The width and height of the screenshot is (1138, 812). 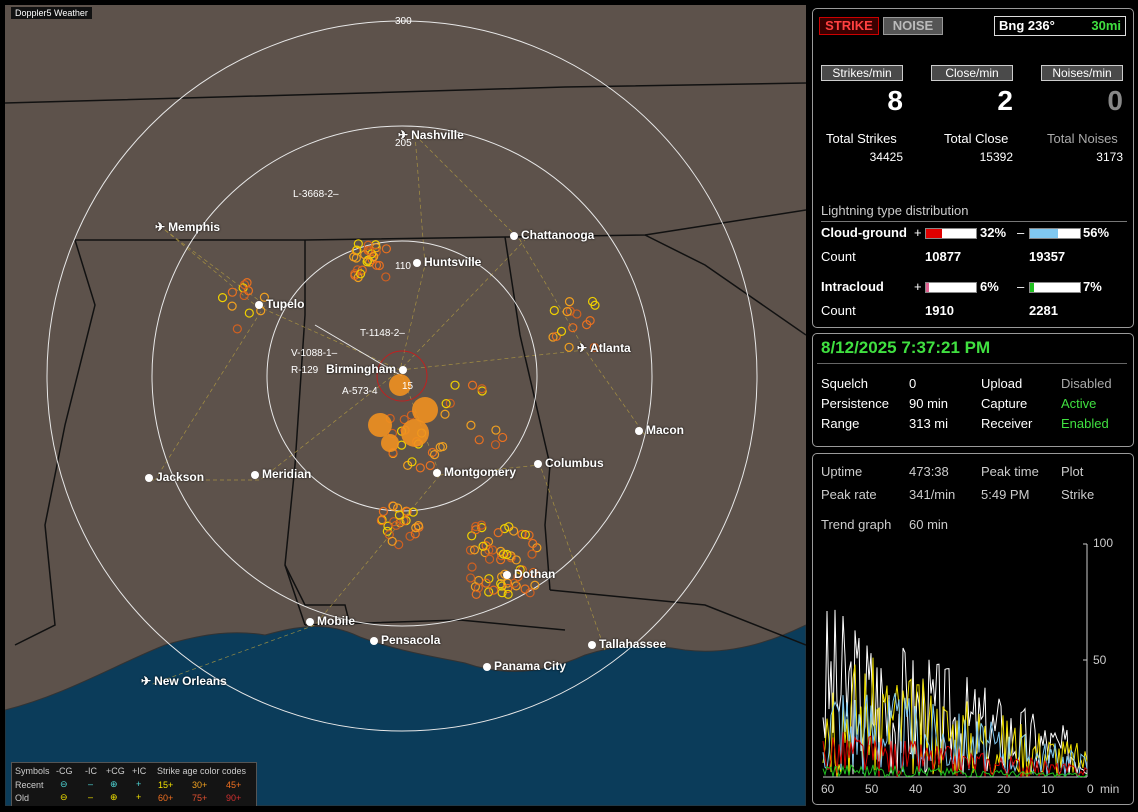 I want to click on strikes-per-min-value: 8, so click(x=895, y=100).